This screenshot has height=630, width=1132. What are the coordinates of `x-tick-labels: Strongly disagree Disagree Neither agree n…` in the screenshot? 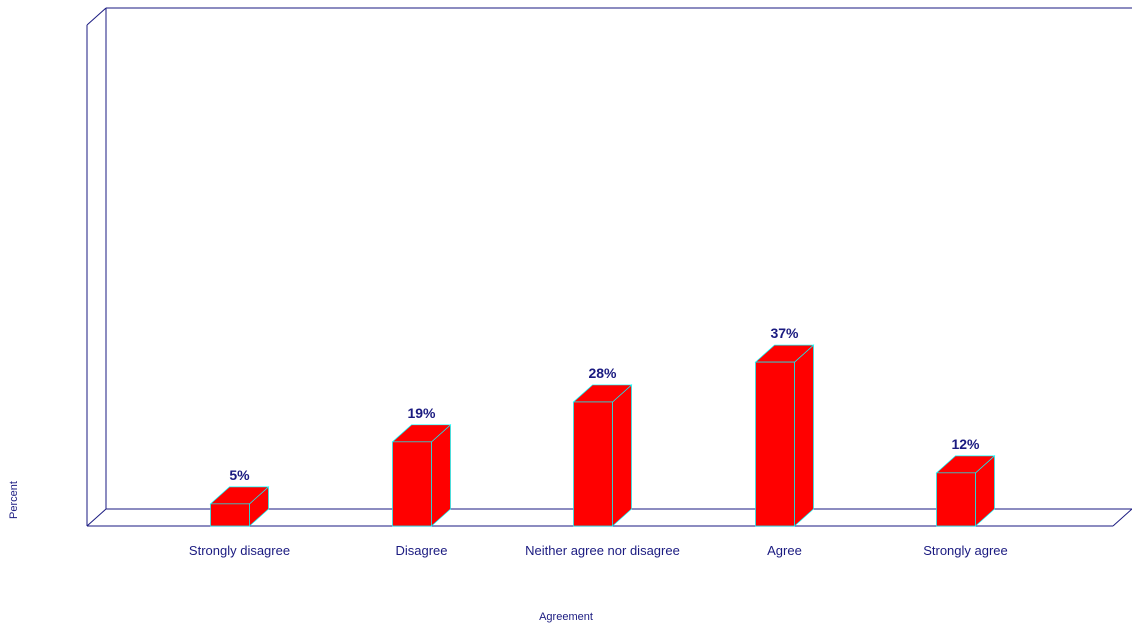 It's located at (598, 550).